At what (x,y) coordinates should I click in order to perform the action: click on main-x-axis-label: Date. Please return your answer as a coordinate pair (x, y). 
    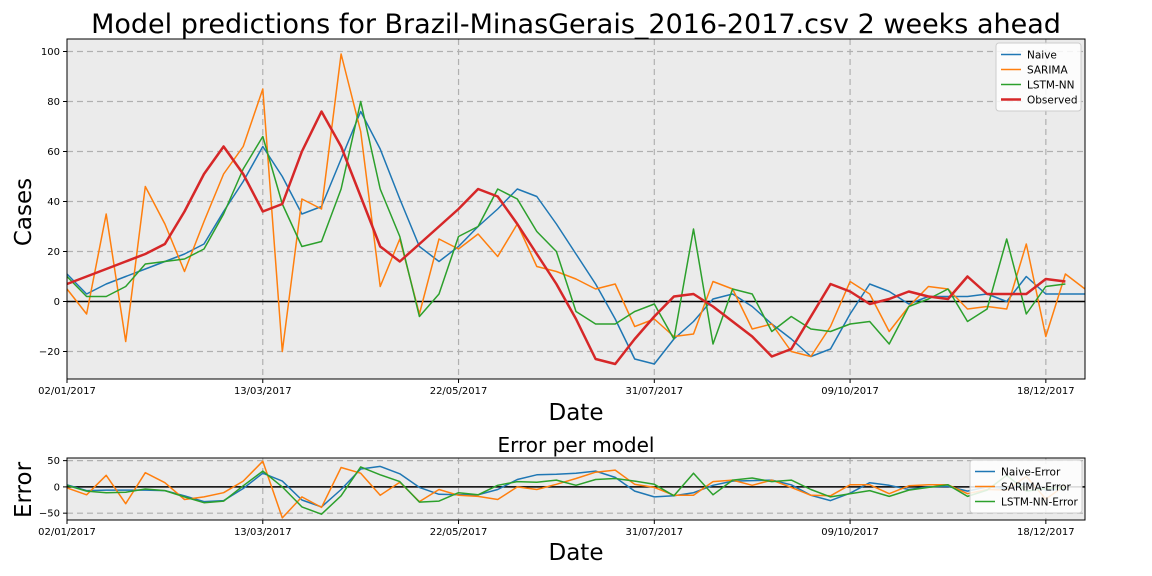
    Looking at the image, I should click on (576, 413).